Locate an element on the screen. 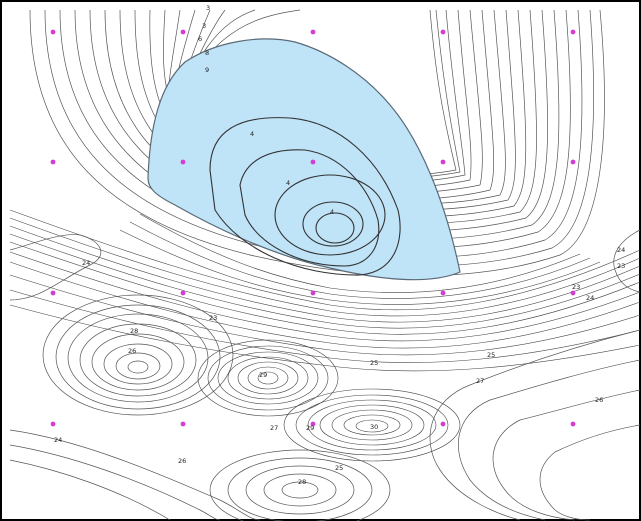  right-hill-contours is located at coordinates (372, 425).